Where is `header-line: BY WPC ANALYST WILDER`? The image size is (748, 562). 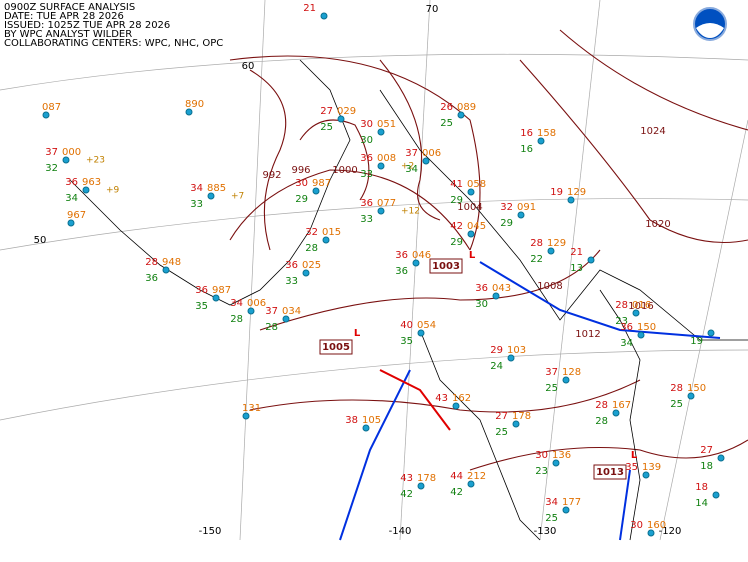 header-line: BY WPC ANALYST WILDER is located at coordinates (68, 34).